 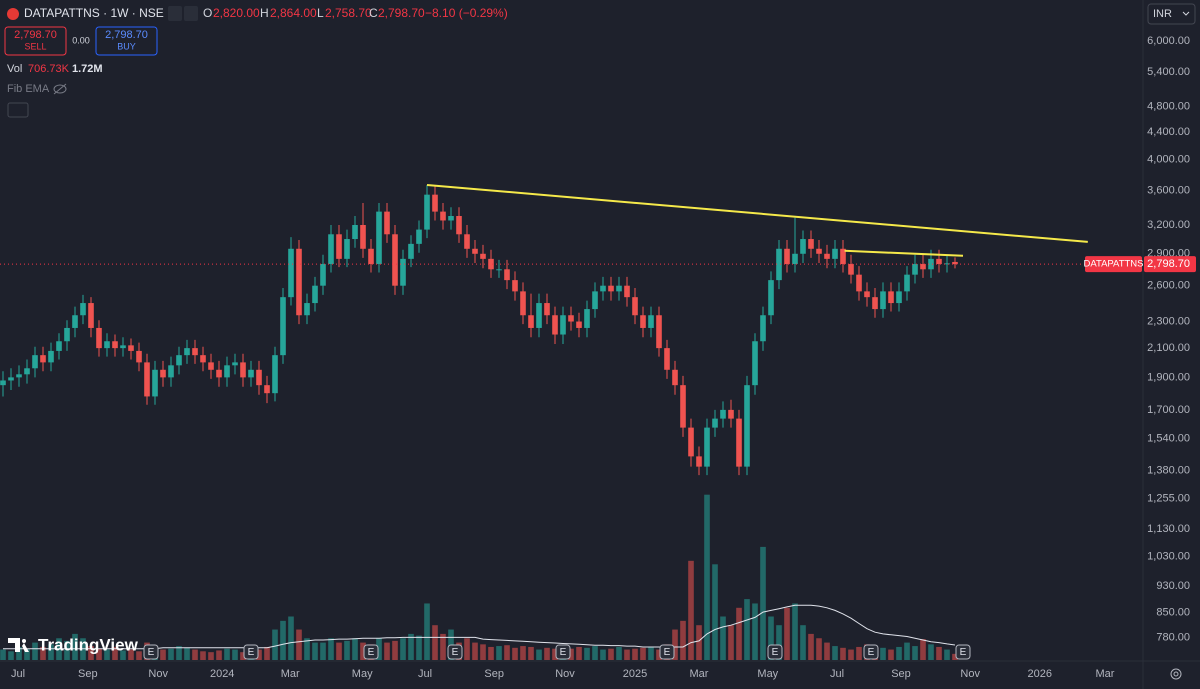 I want to click on settings-icon, so click(x=1176, y=674).